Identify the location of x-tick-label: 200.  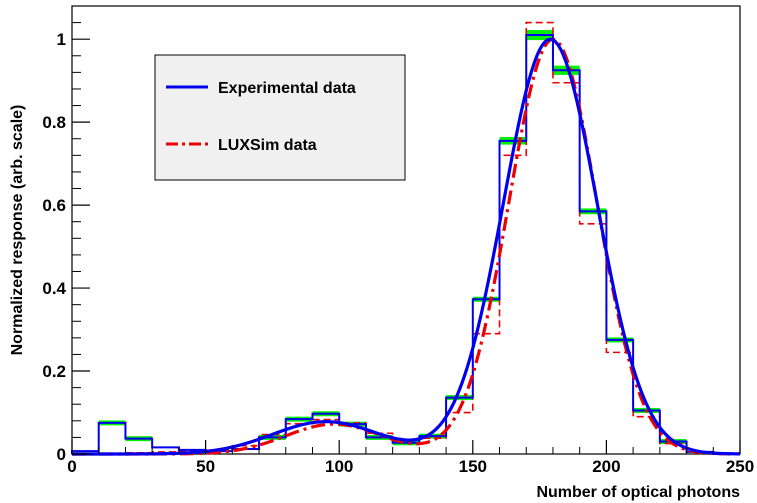
(606, 466).